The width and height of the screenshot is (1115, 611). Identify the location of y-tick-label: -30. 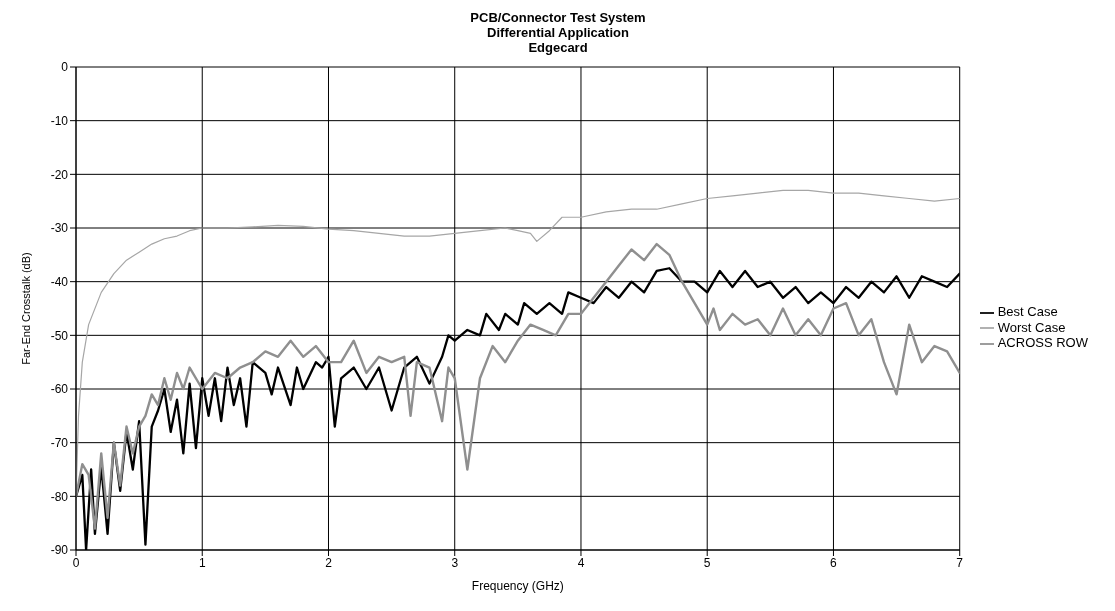
(59, 228).